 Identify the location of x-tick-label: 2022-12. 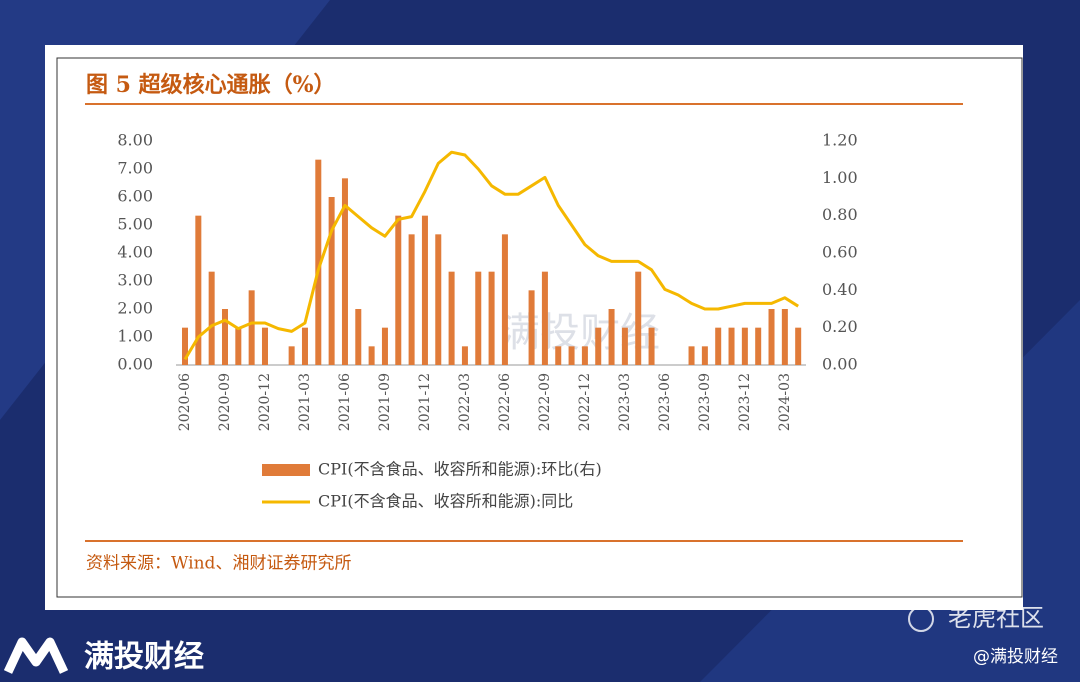
(585, 402).